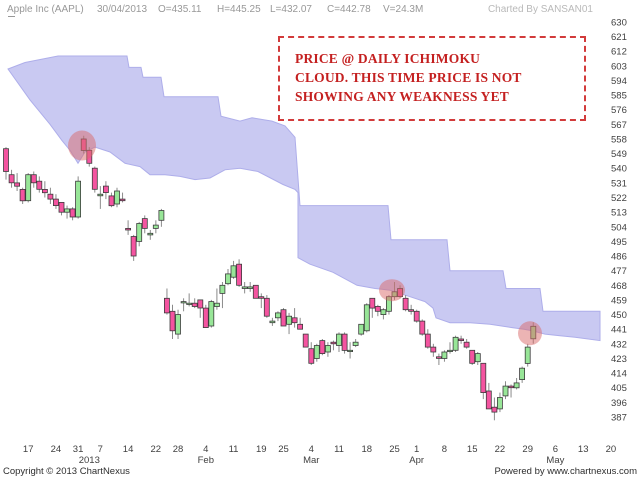 This screenshot has width=640, height=480. What do you see at coordinates (444, 449) in the screenshot?
I see `x-axis-label: 8` at bounding box center [444, 449].